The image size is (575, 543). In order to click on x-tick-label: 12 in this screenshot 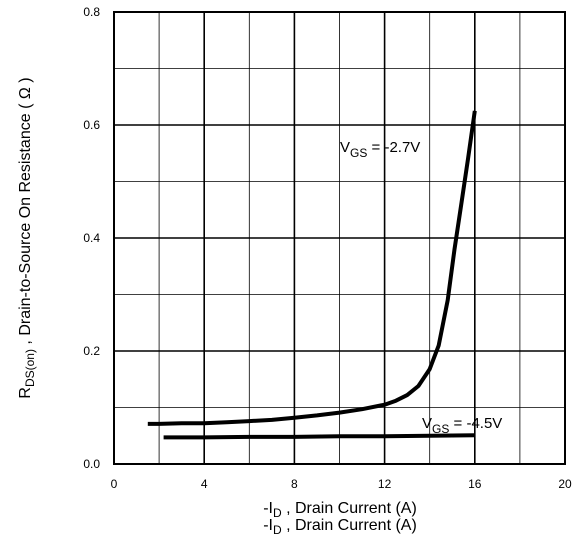, I will do `click(385, 484)`.